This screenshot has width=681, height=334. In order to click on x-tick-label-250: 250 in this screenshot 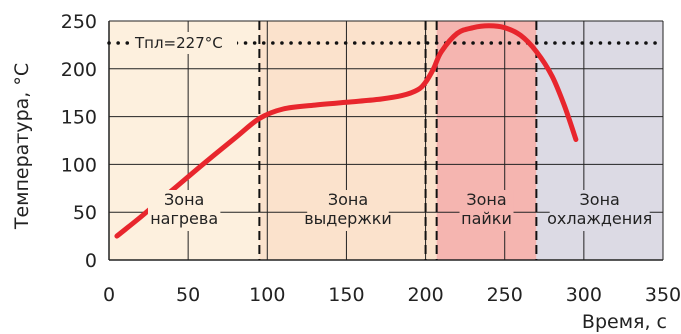, I will do `click(505, 295)`.